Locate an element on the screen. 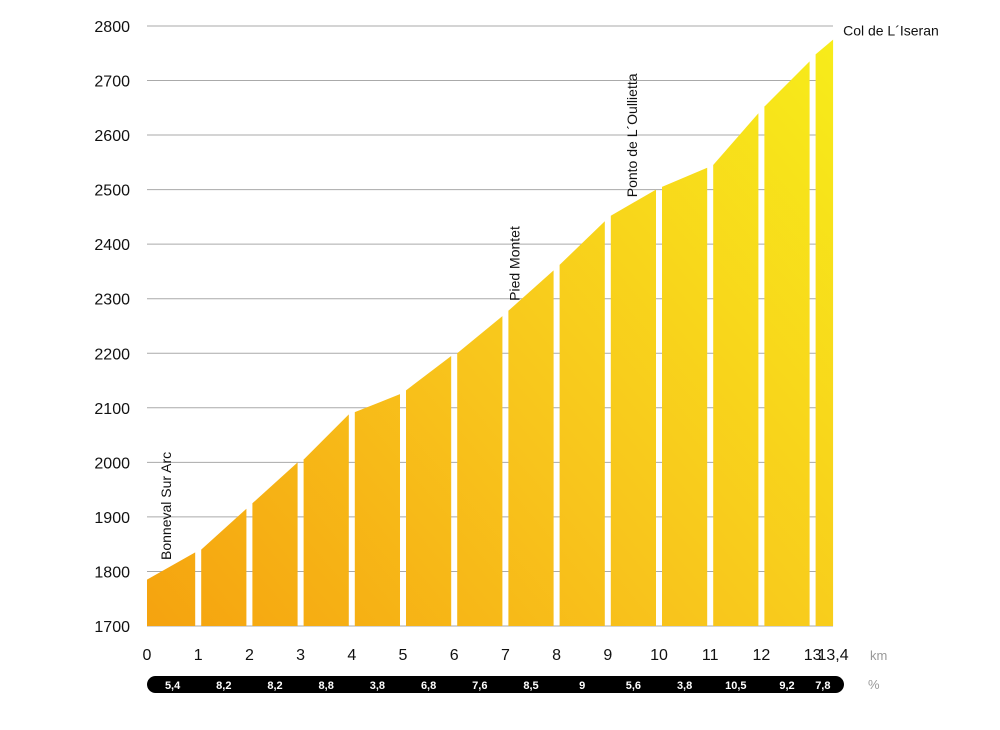  x-tick-label: 12 is located at coordinates (762, 655).